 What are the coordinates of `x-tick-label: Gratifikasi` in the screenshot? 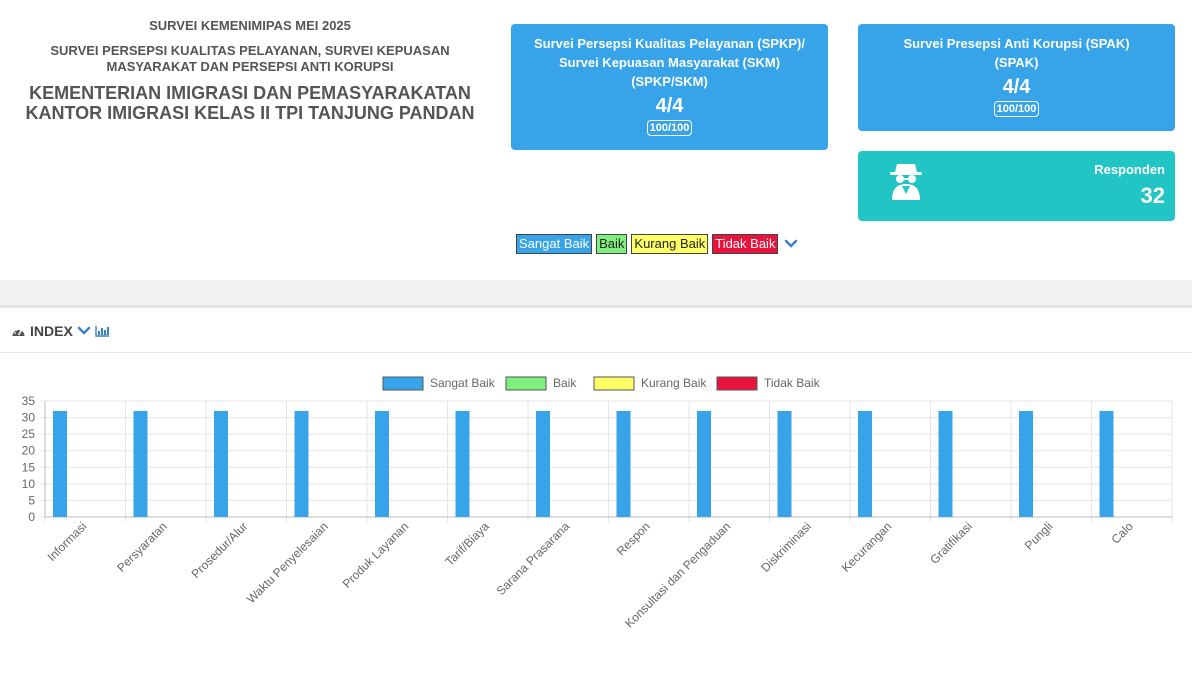 It's located at (951, 543).